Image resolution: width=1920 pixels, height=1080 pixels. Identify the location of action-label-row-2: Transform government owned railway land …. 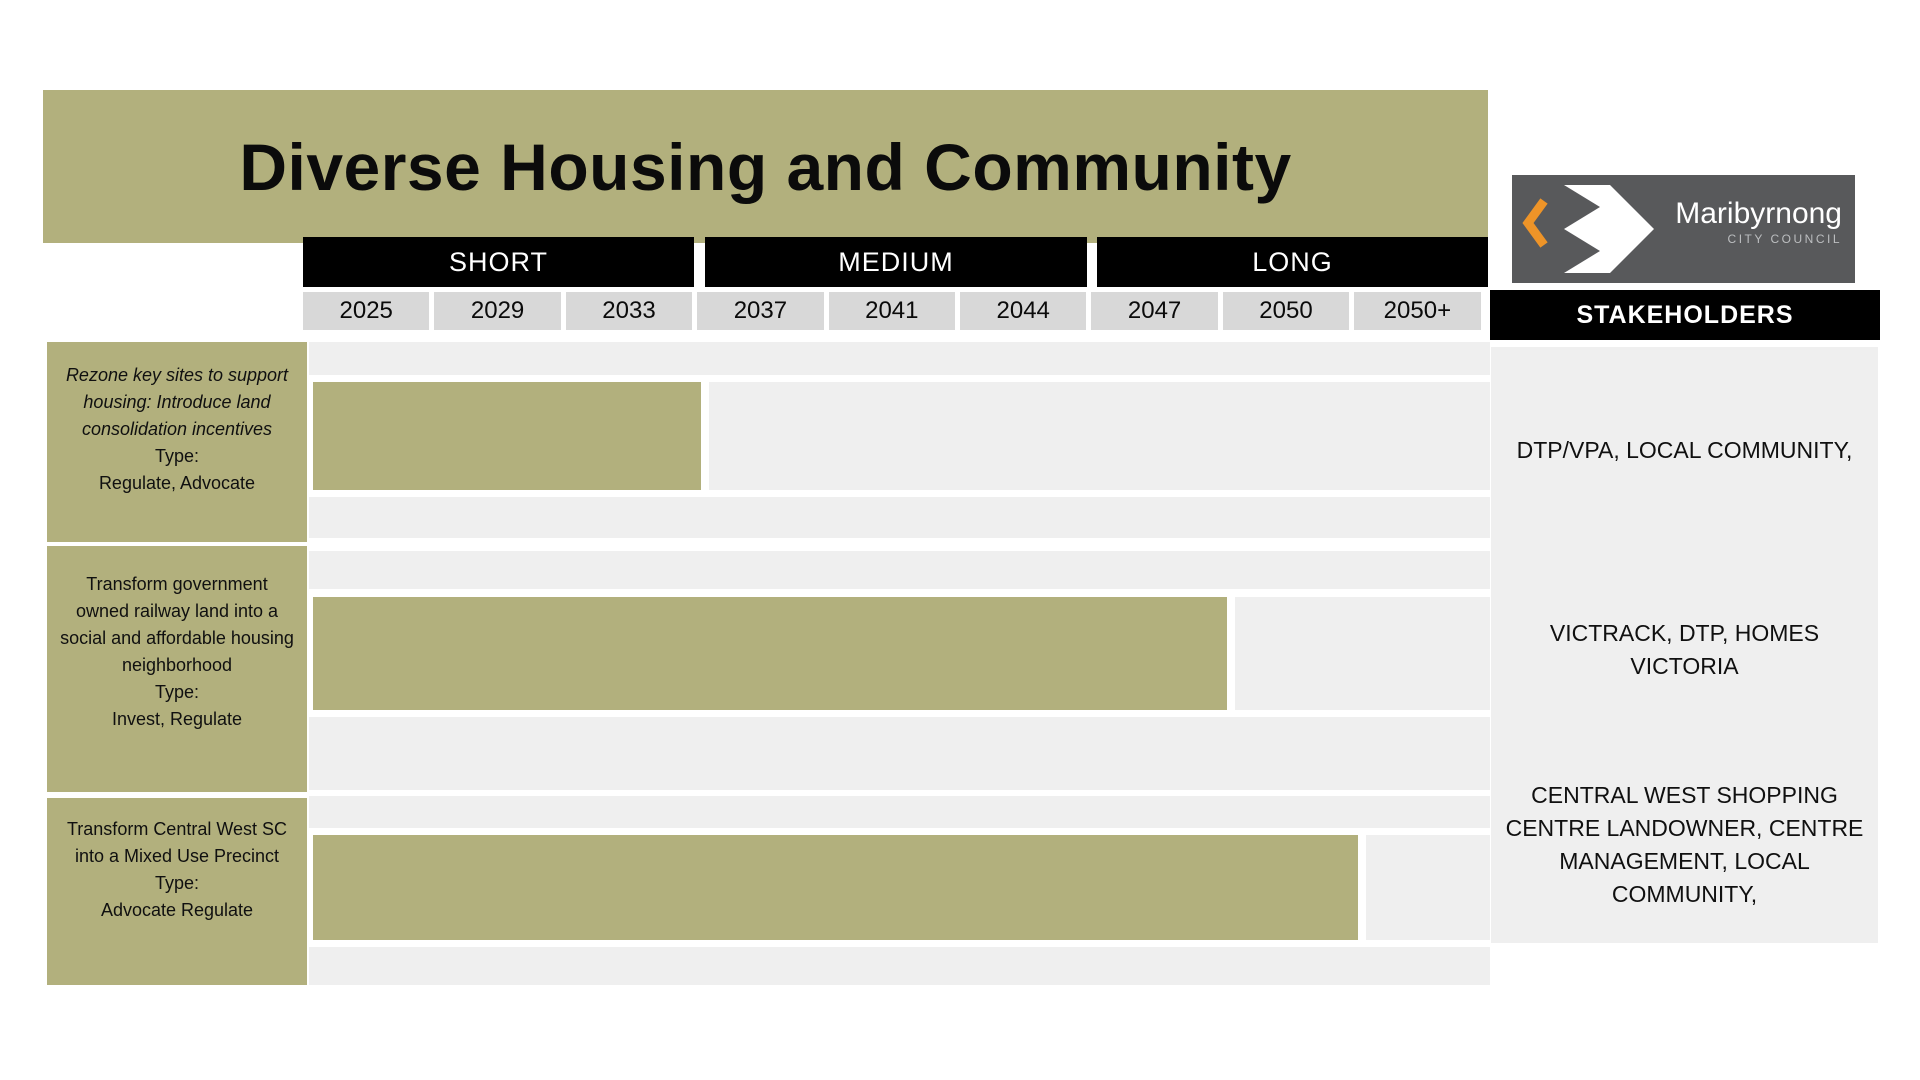
(177, 669).